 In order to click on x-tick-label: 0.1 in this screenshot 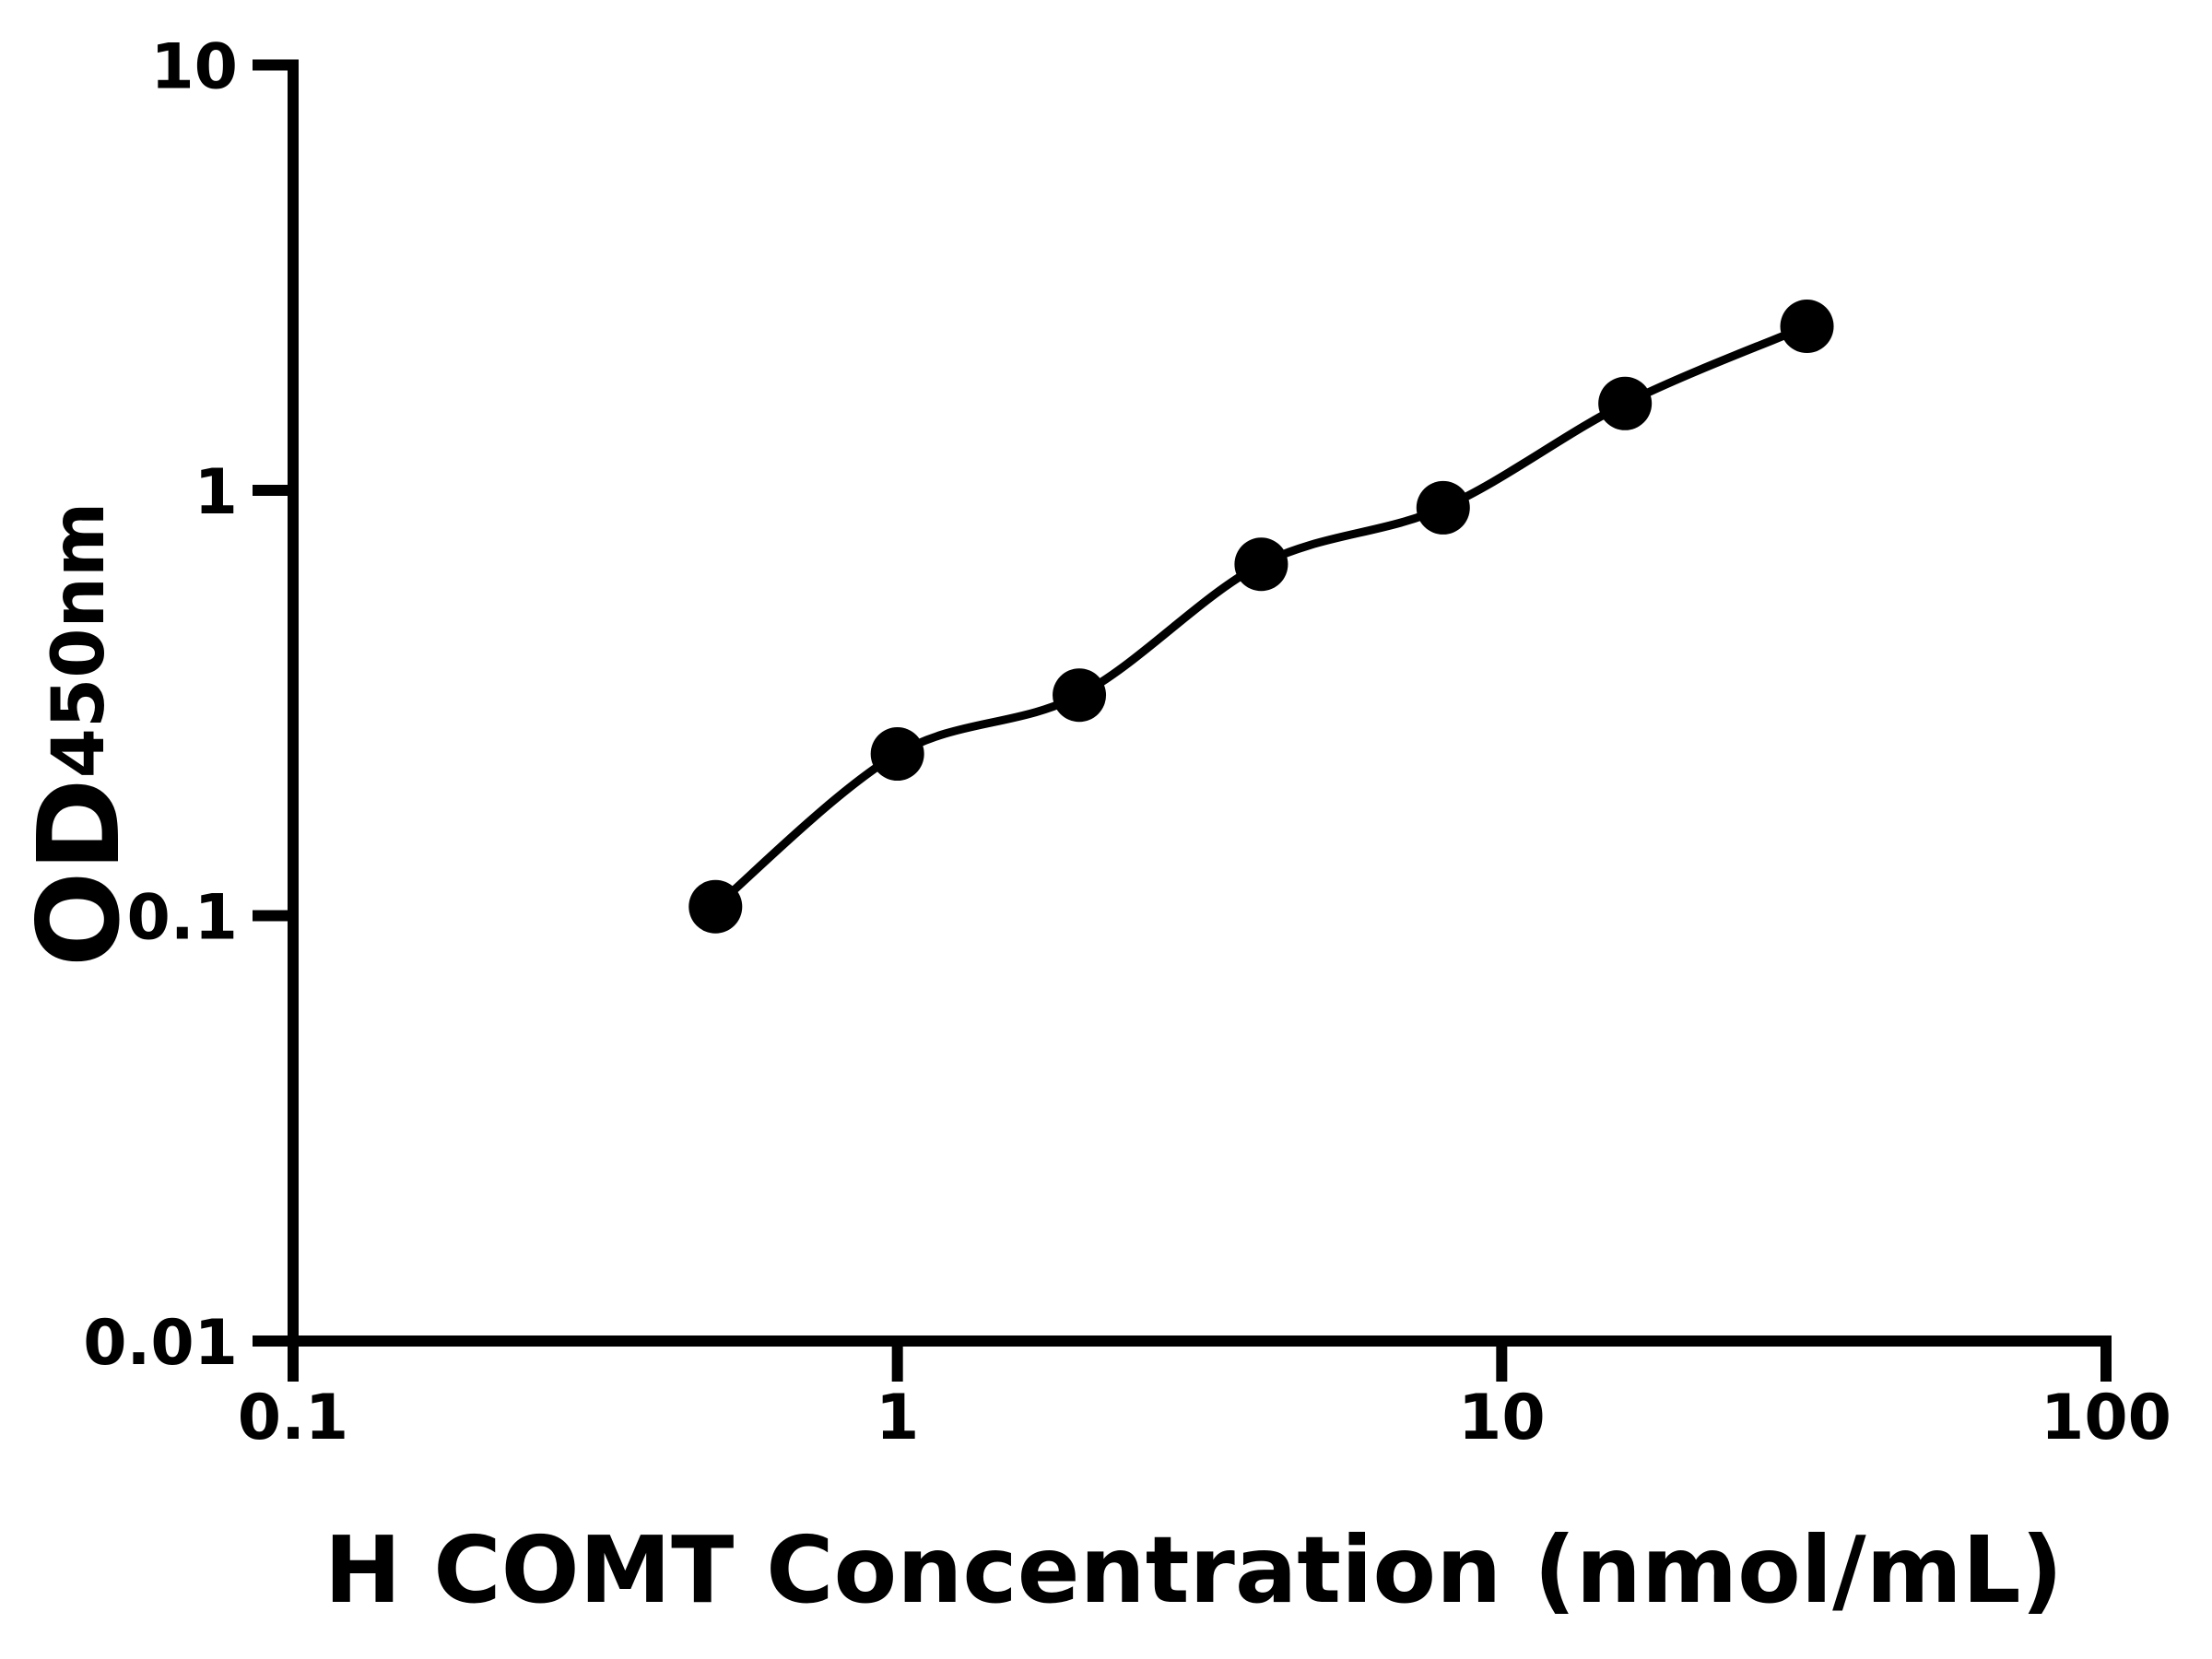, I will do `click(293, 1418)`.